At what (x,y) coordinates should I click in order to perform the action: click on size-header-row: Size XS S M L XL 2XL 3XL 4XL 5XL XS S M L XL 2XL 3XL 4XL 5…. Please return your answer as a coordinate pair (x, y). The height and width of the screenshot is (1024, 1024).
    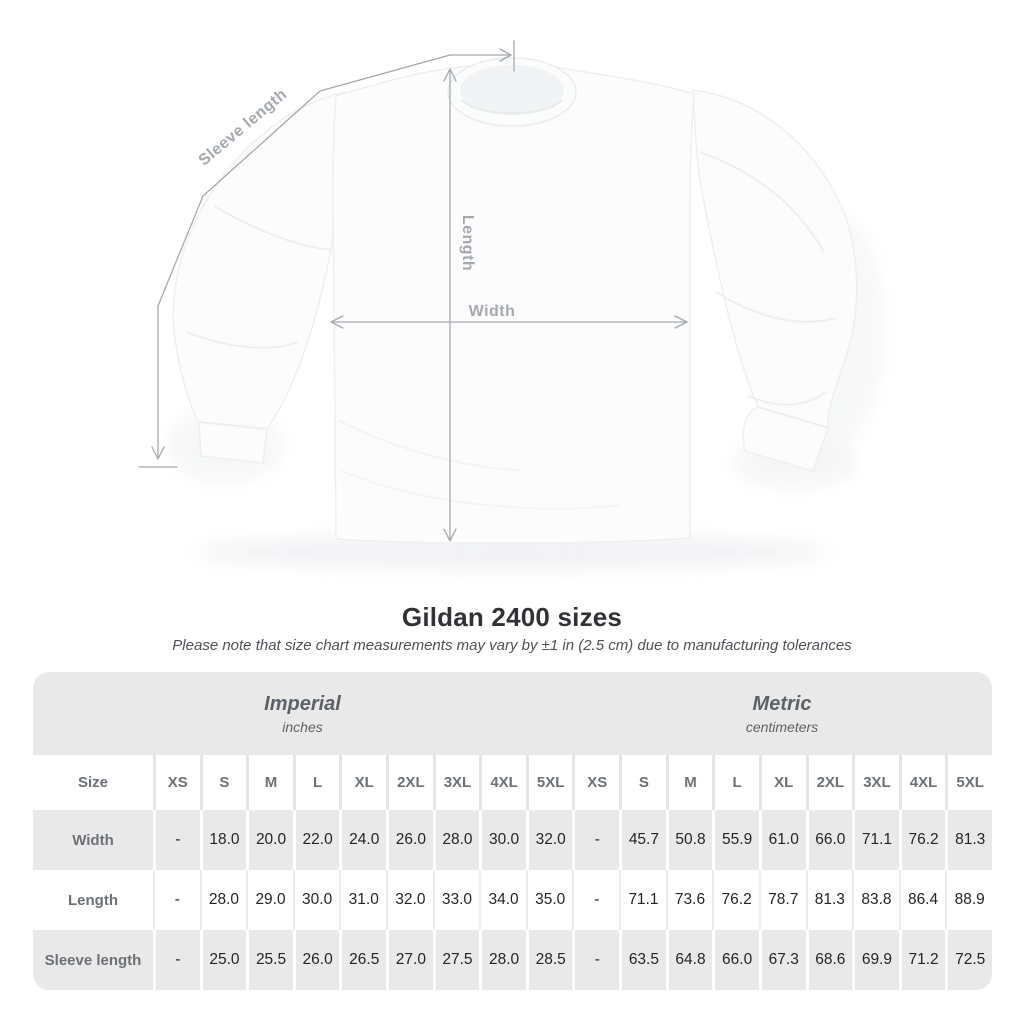
    Looking at the image, I should click on (512, 782).